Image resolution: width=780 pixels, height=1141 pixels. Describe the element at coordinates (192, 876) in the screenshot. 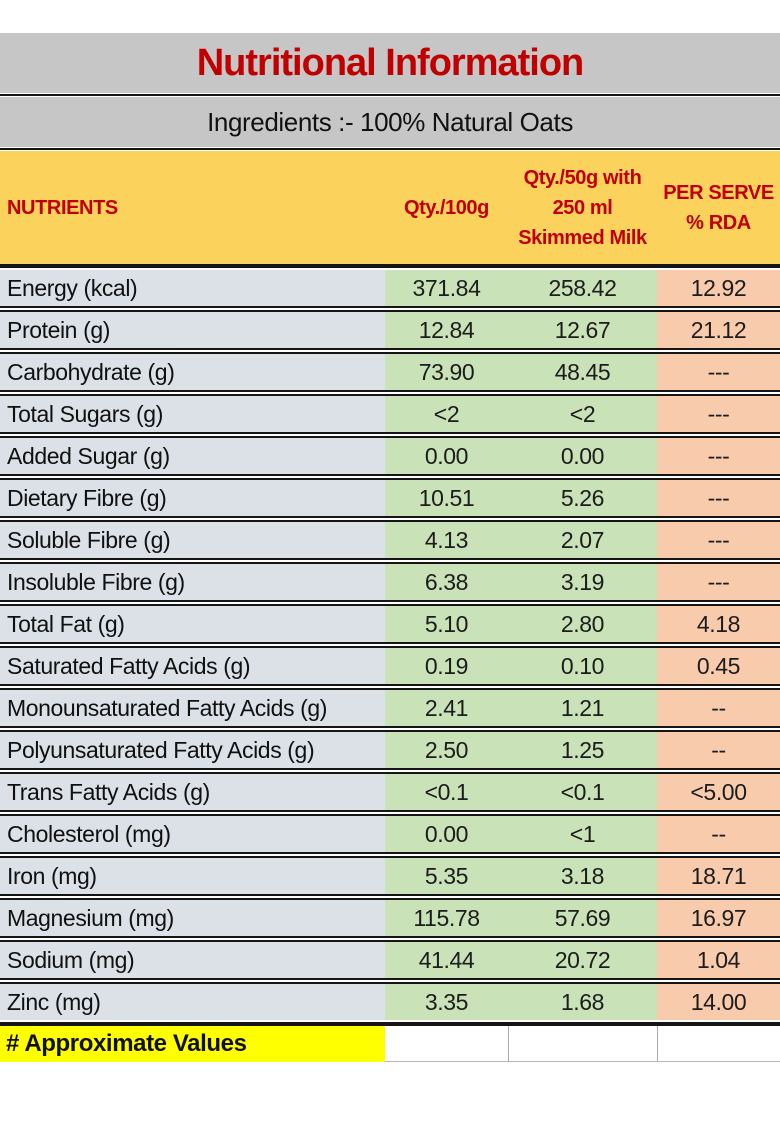

I see `nutrient-name-cell: Iron (mg)` at that location.